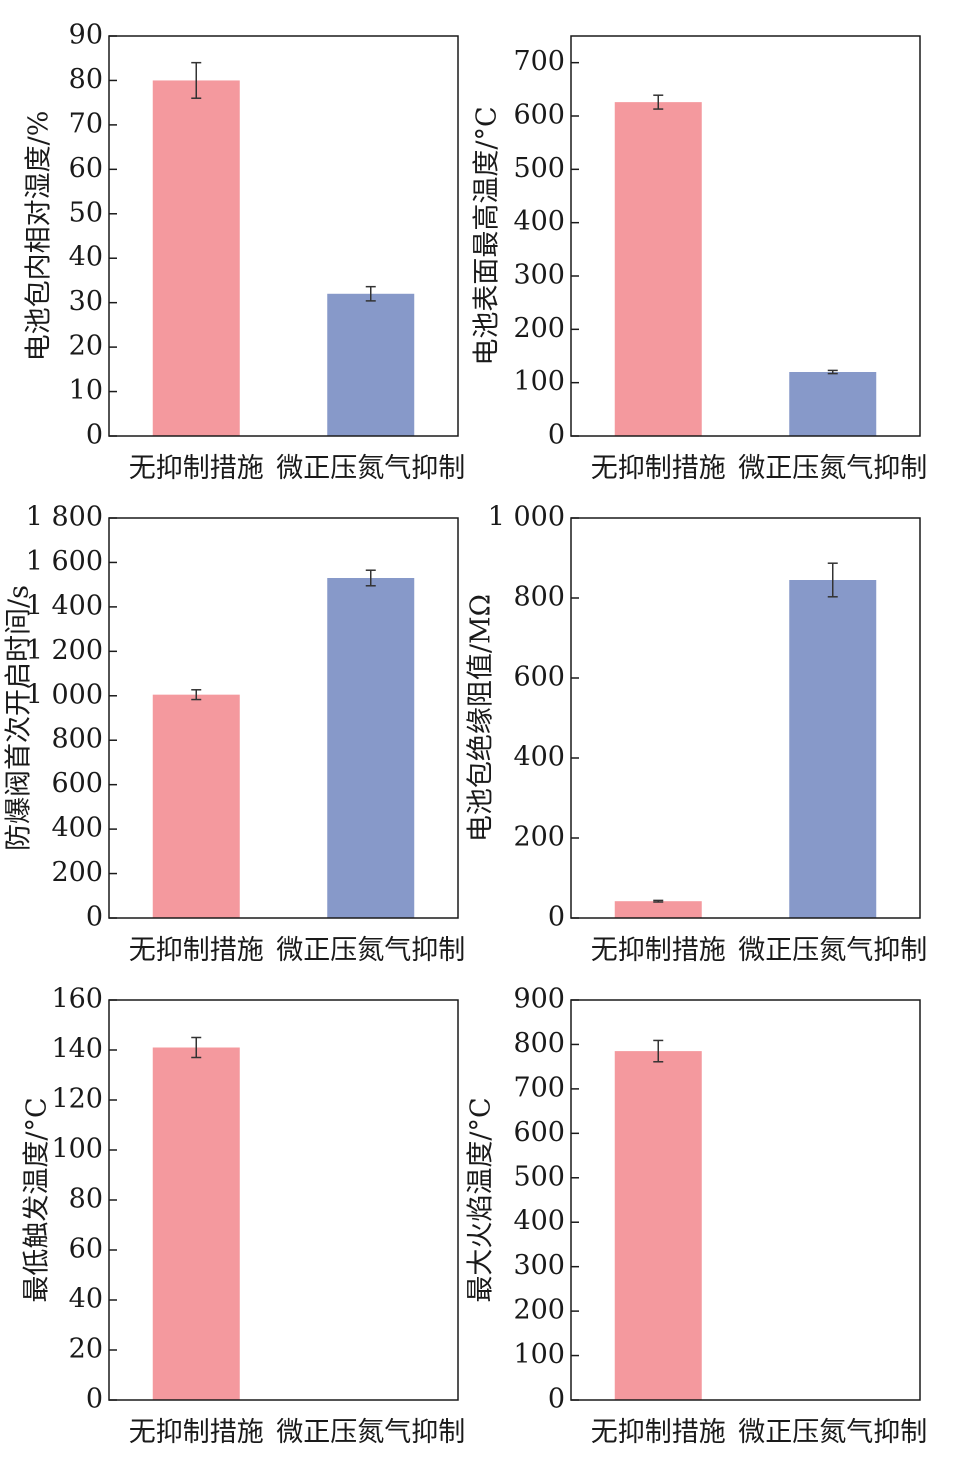  Describe the element at coordinates (64, 605) in the screenshot. I see `y-tick-label: 1 400` at that location.